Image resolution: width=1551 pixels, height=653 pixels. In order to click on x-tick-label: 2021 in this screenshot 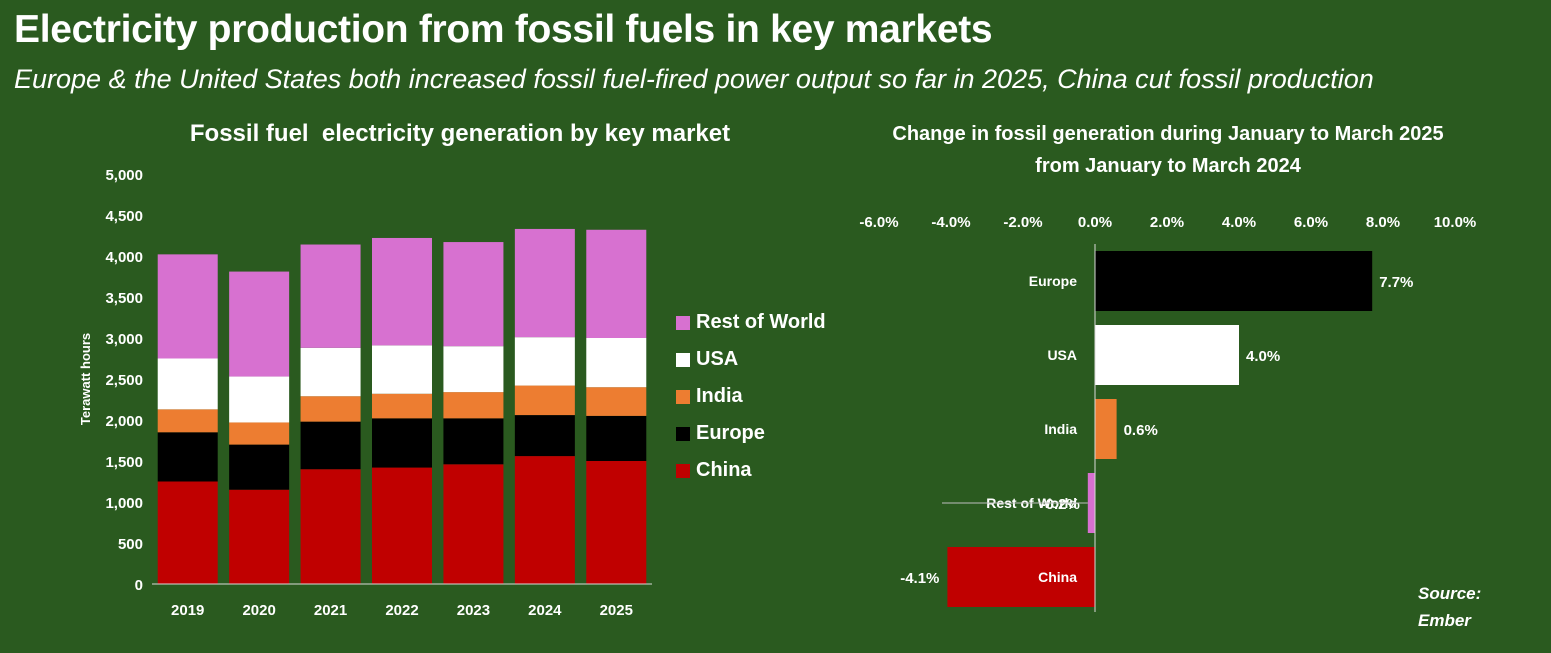, I will do `click(330, 610)`.